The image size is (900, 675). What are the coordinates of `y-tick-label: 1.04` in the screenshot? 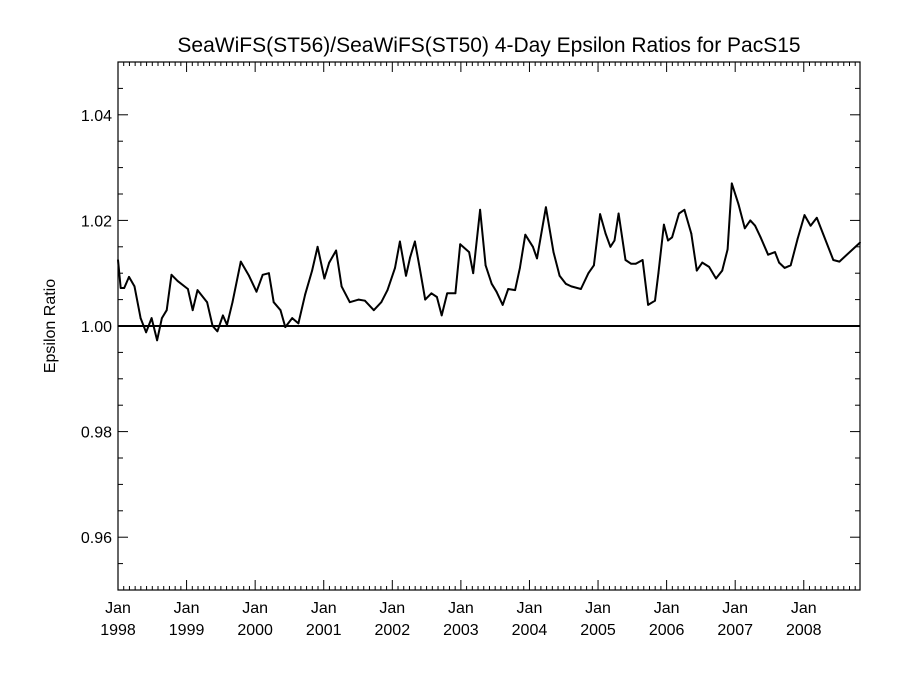 It's located at (96, 116).